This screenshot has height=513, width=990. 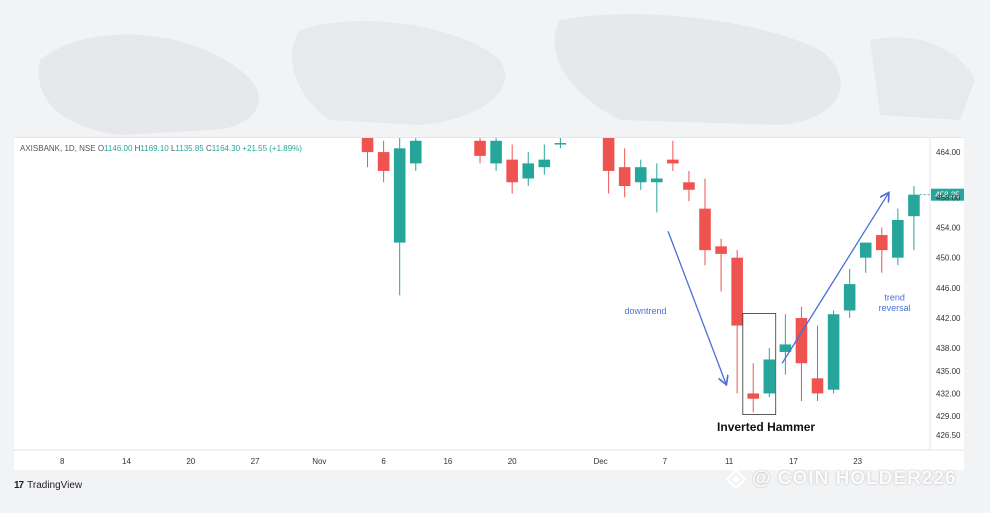 I want to click on chart-top-border, so click(x=489, y=137).